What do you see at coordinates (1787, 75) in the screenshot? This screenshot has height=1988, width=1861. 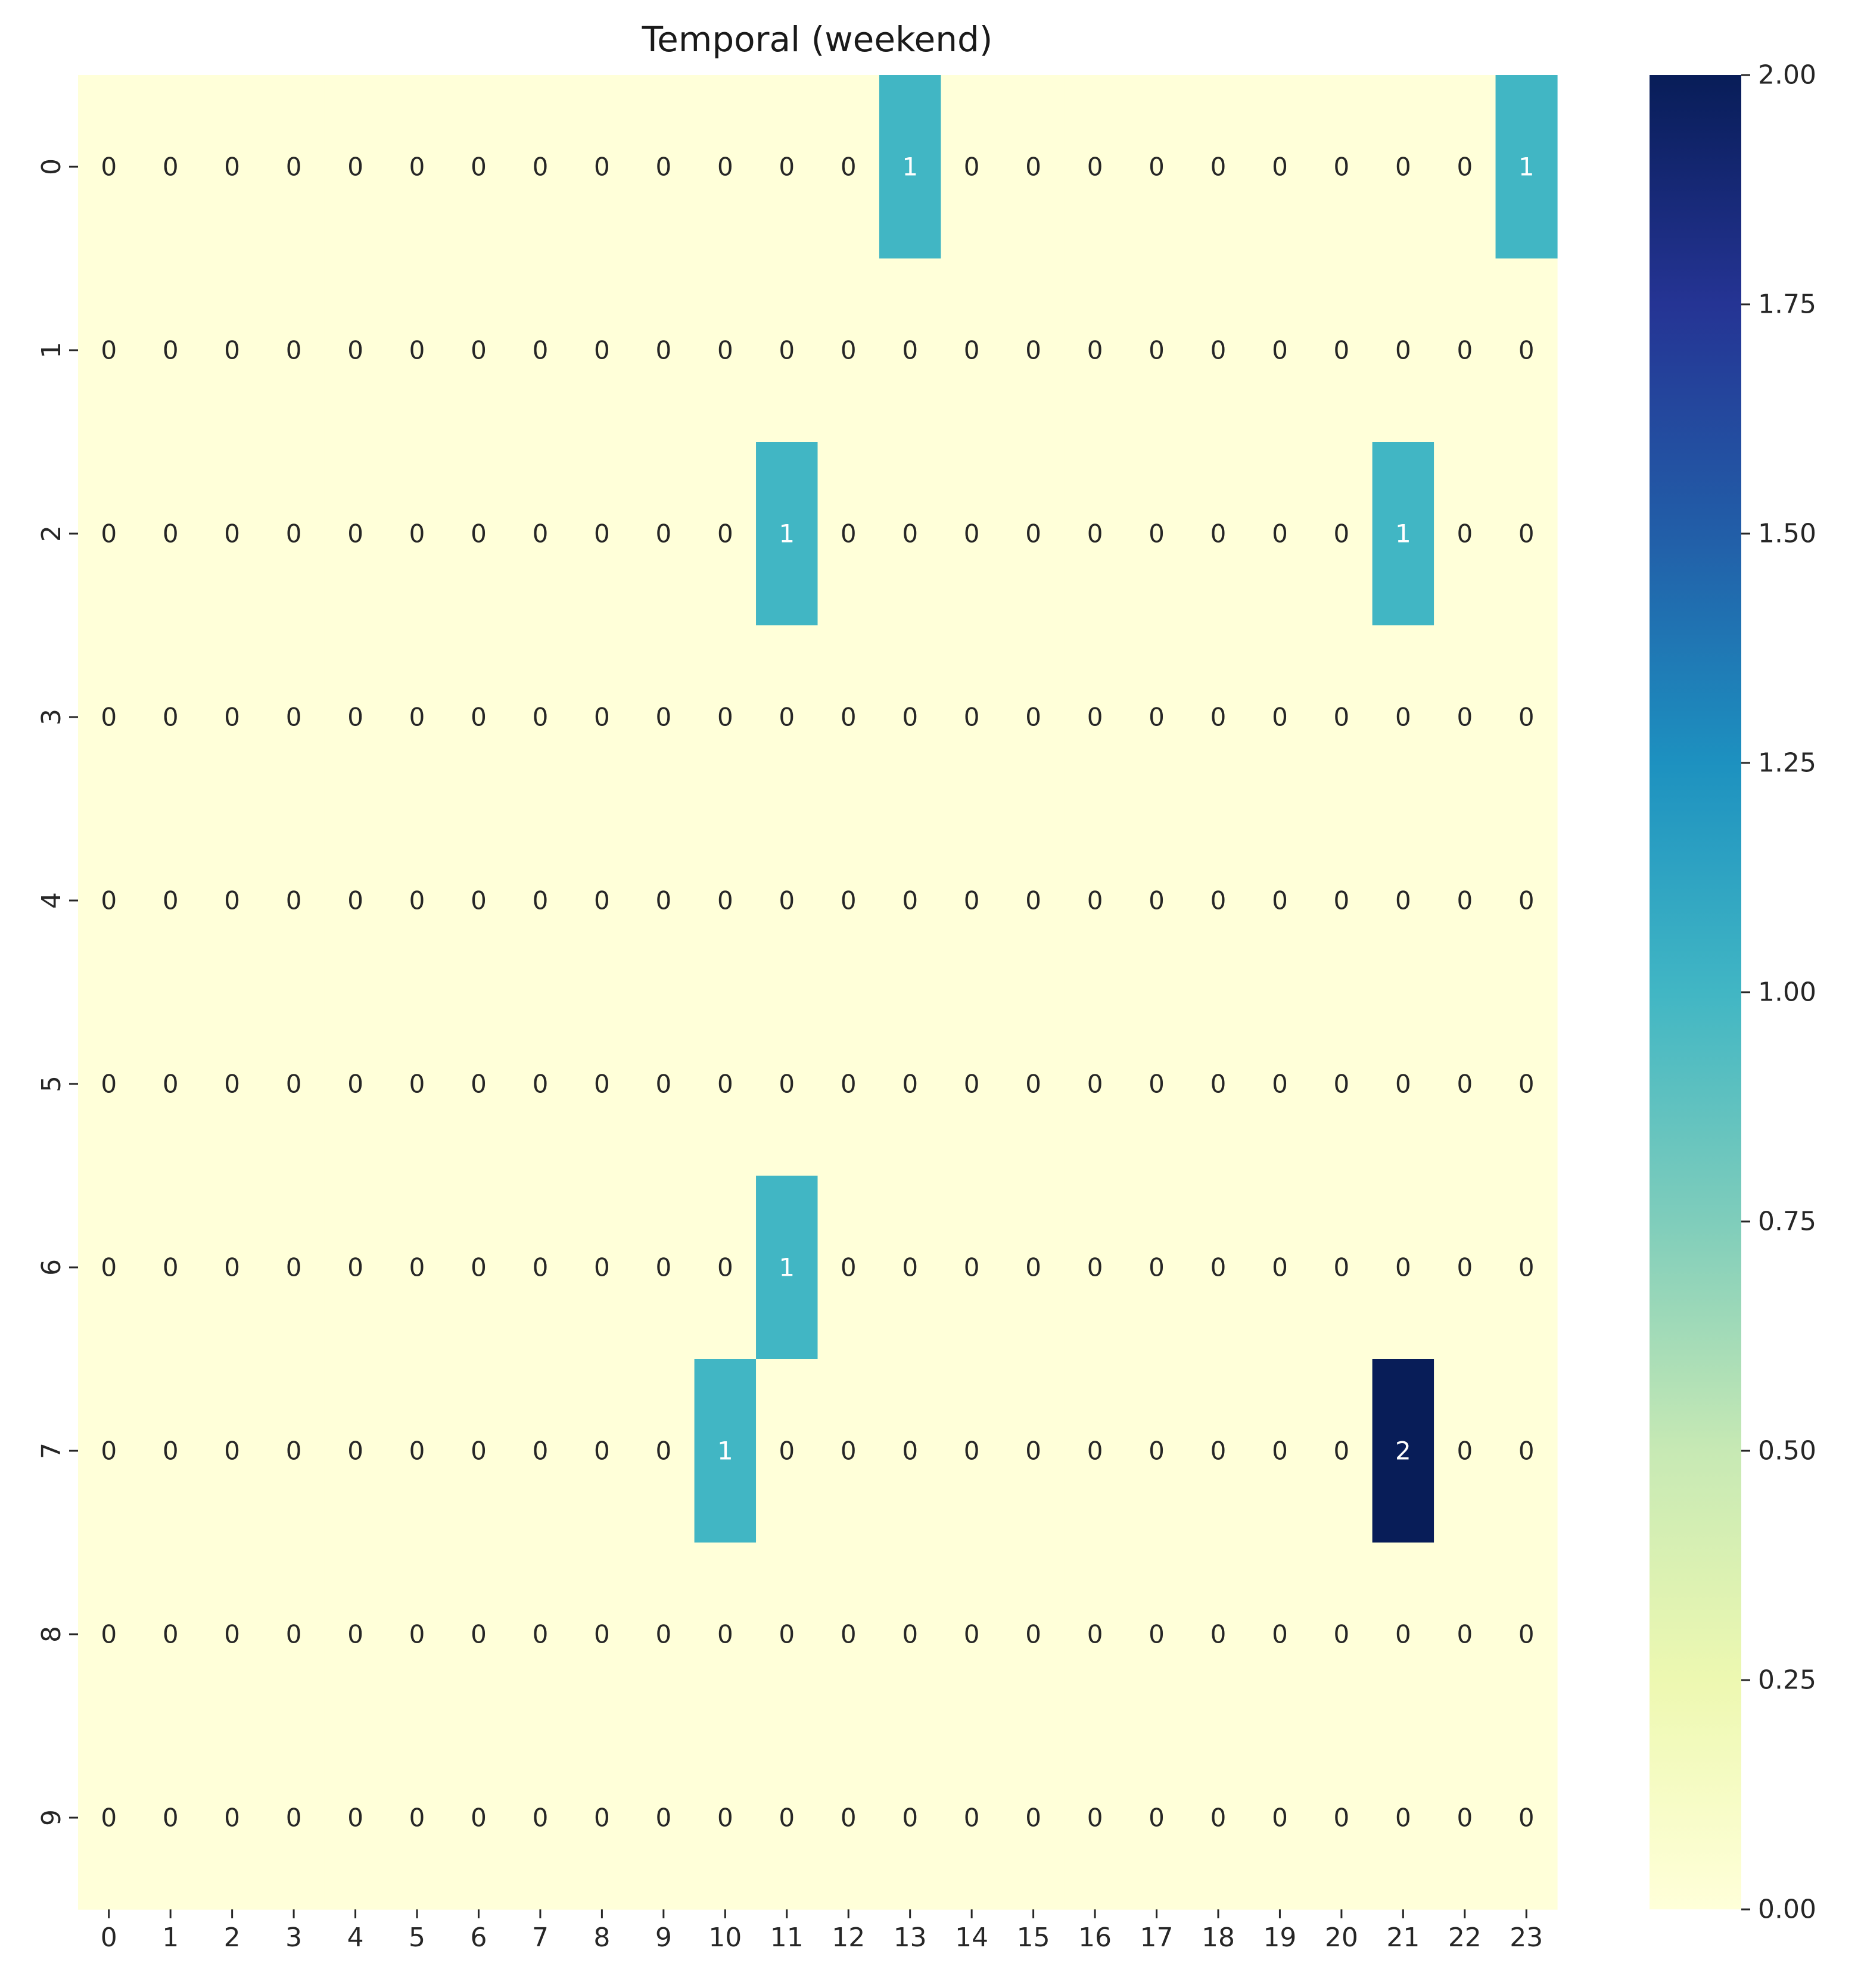 I see `colorbar-tick-label: 2.00` at bounding box center [1787, 75].